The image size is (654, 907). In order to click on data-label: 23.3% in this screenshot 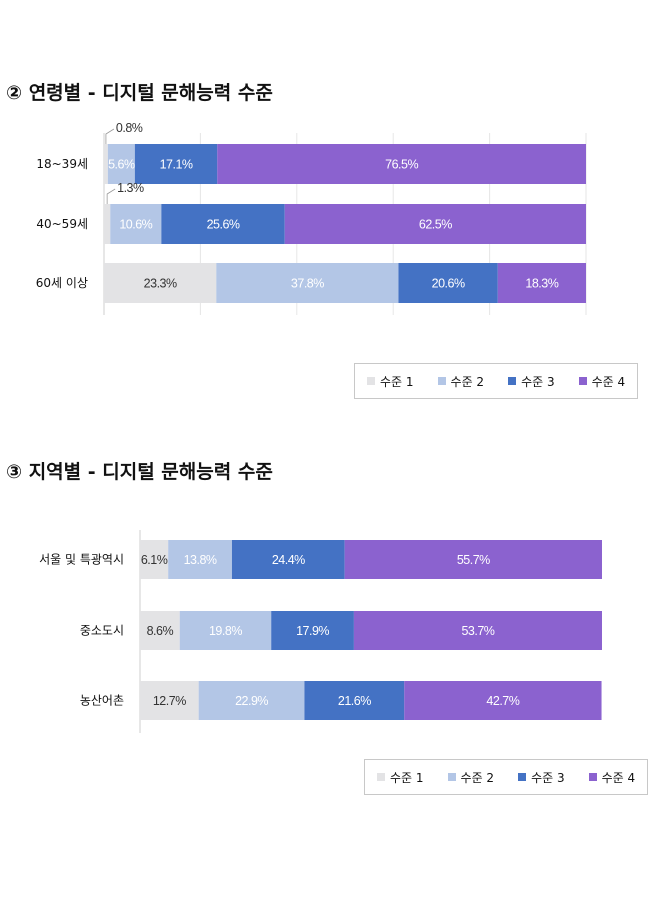, I will do `click(160, 284)`.